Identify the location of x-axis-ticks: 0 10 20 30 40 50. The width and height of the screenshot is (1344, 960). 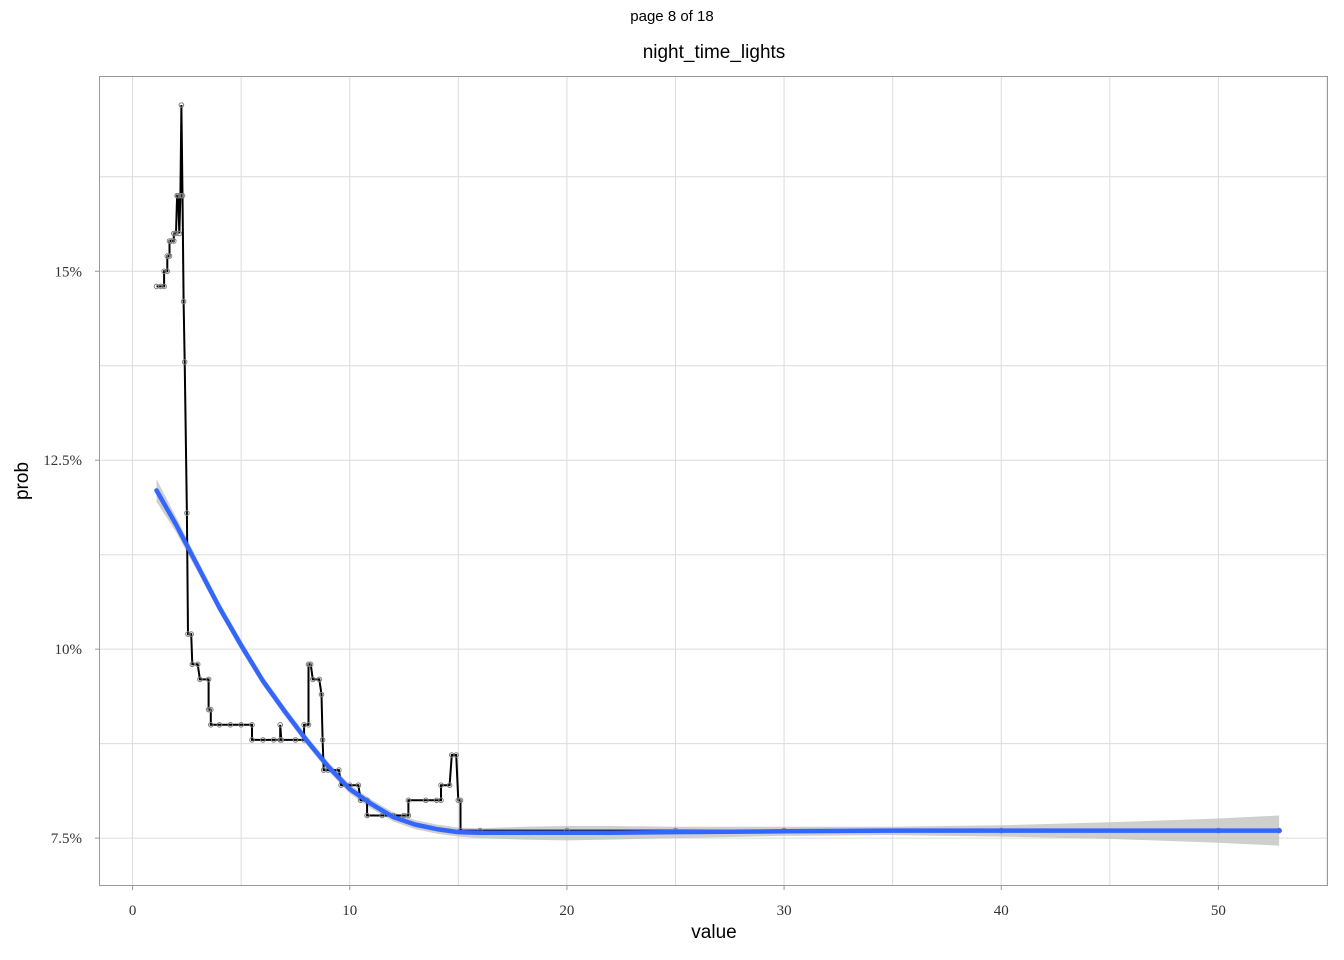
(677, 902).